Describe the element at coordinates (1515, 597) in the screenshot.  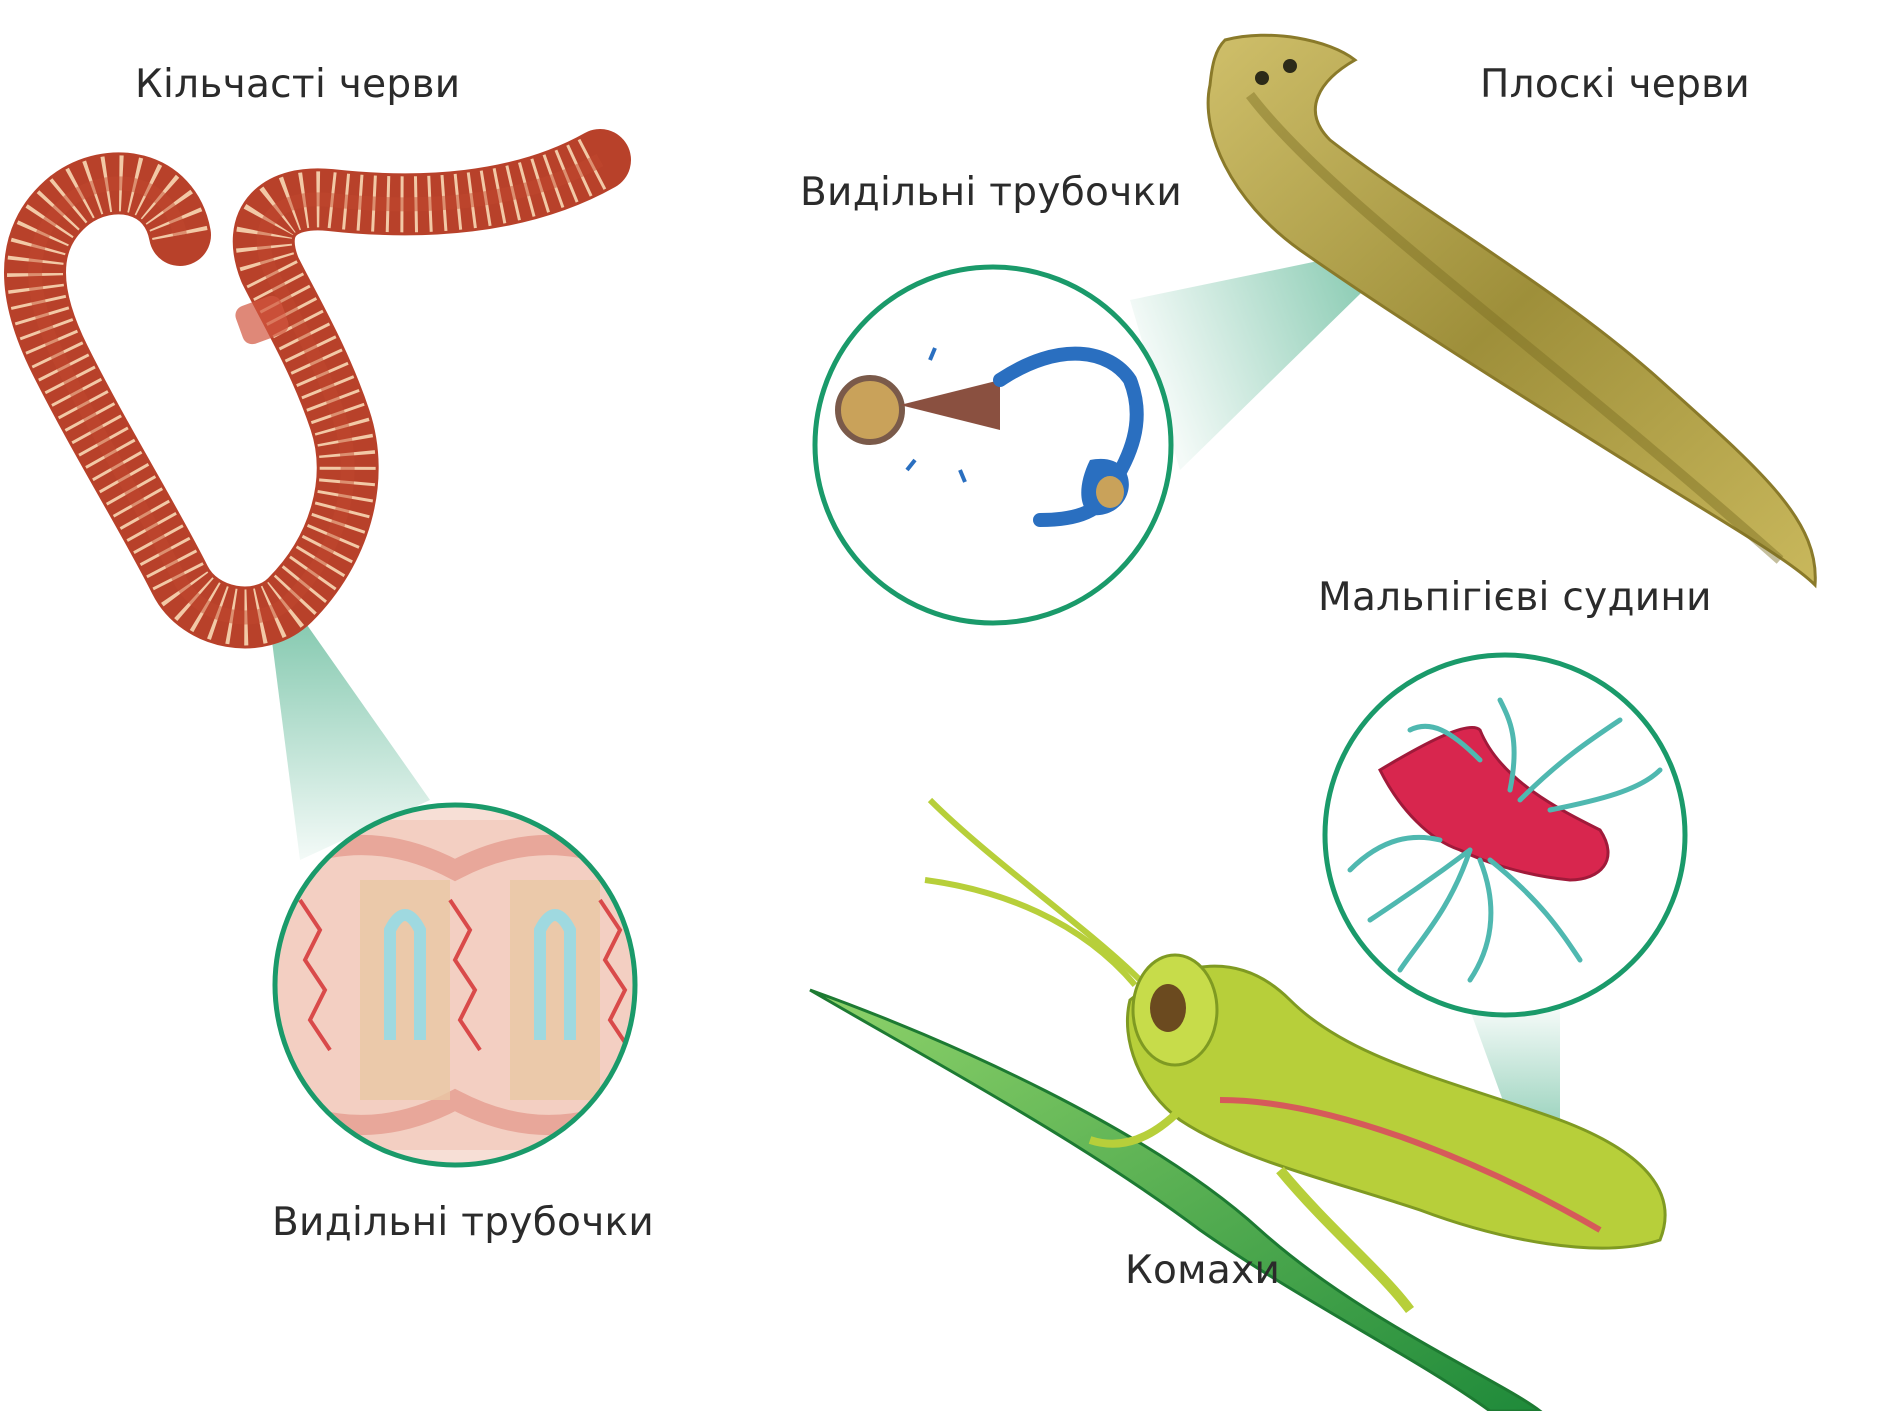
I see `label-malpighian-tubules: Мальпігієві судини` at that location.